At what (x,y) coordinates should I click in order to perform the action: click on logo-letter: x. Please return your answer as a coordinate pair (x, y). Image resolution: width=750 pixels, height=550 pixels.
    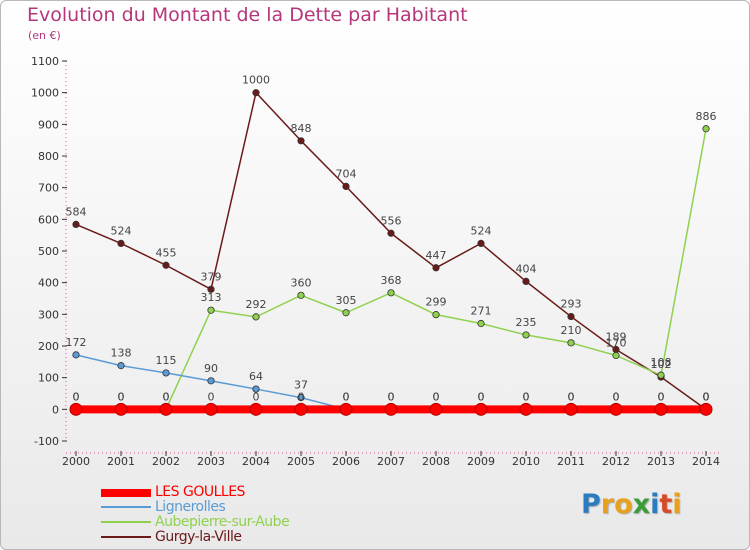
    Looking at the image, I should click on (641, 504).